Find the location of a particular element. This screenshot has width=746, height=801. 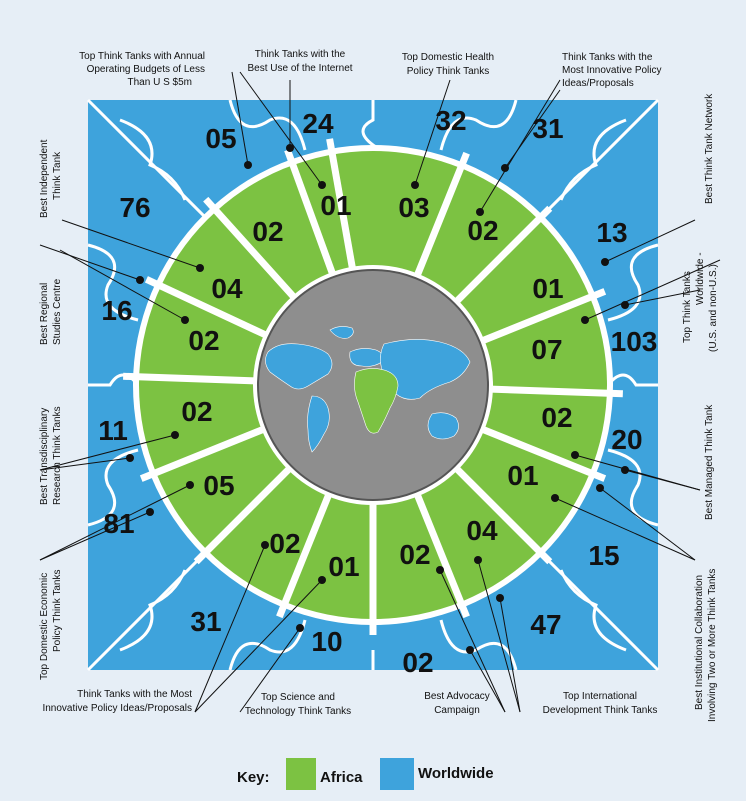

value-label-n27: 05 is located at coordinates (218, 485).